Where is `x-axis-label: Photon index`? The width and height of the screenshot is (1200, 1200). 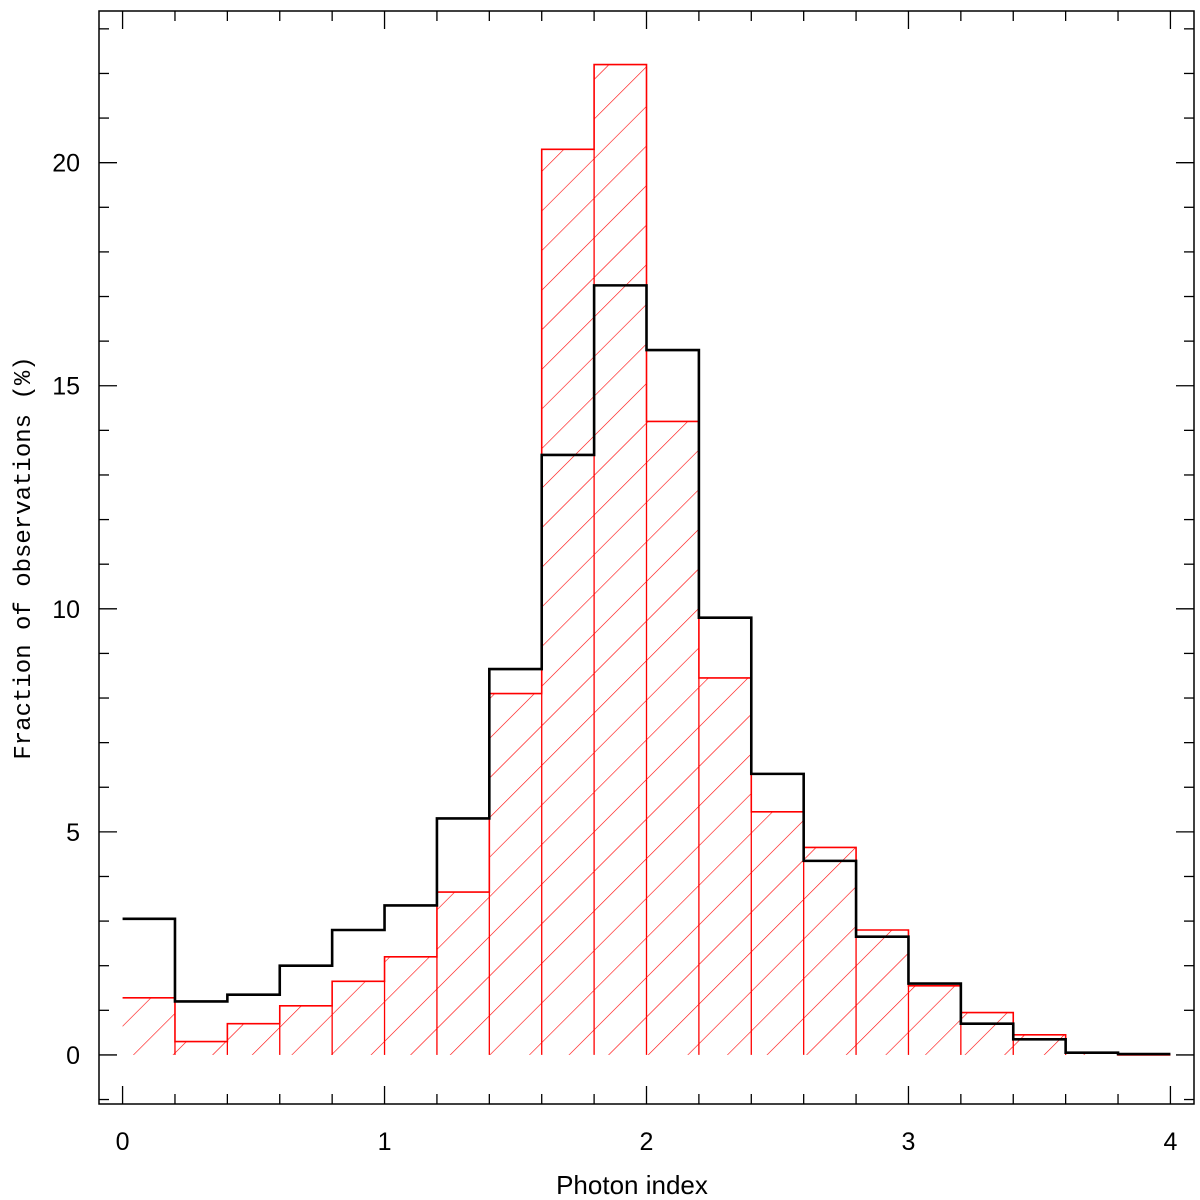
x-axis-label: Photon index is located at coordinates (632, 1185).